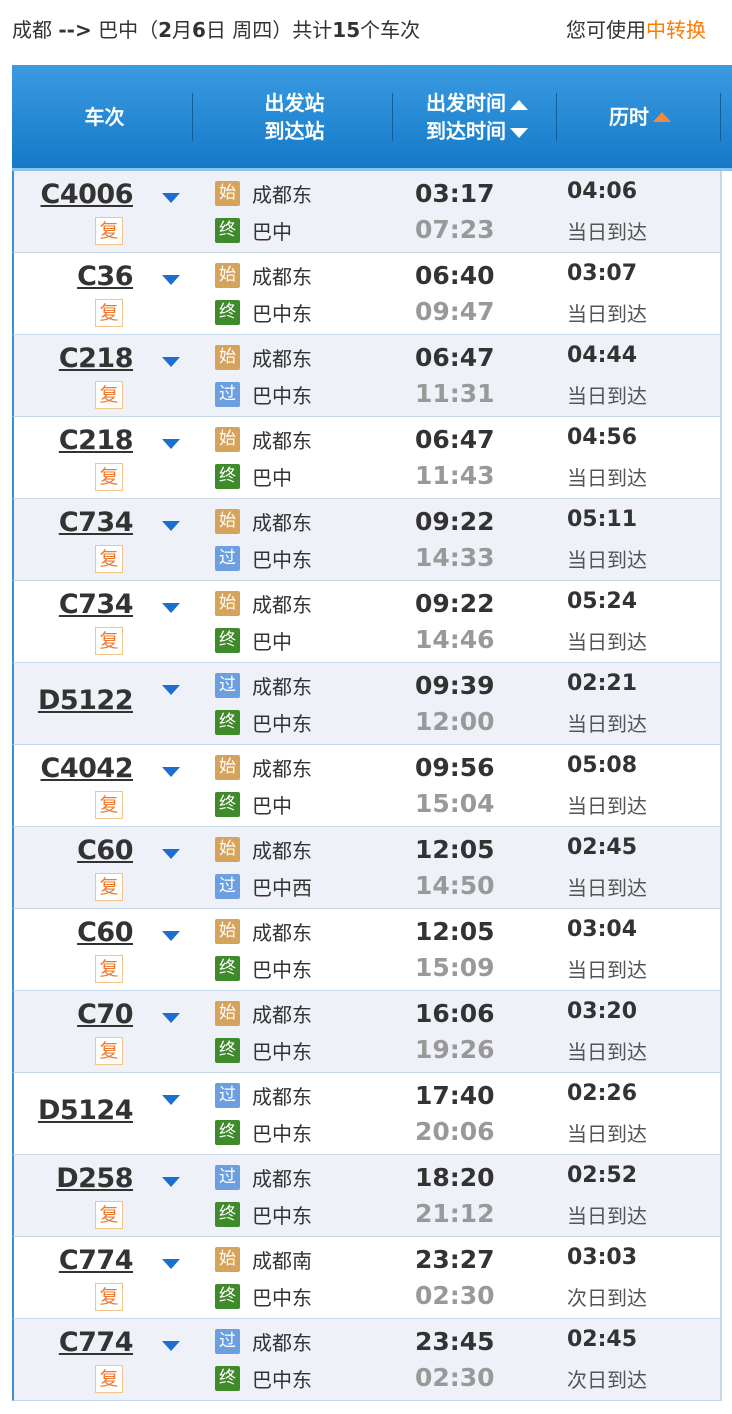 The height and width of the screenshot is (1414, 732). I want to click on dep-time: 18:20, so click(455, 1177).